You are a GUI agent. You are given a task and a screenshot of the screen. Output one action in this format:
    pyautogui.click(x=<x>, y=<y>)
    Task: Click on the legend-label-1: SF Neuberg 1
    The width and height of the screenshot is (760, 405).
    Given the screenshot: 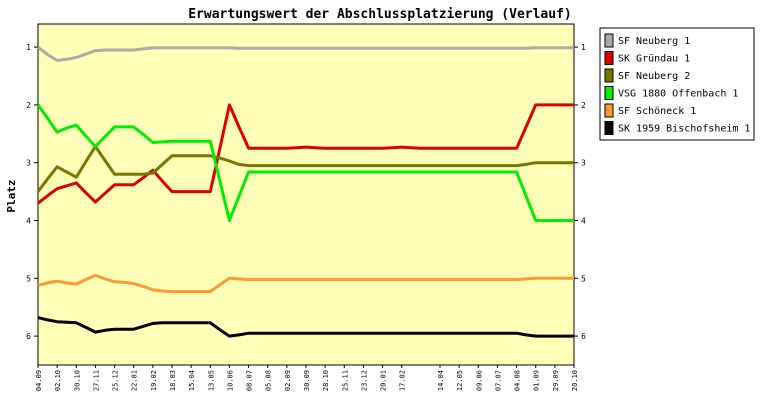 What is the action you would take?
    pyautogui.click(x=654, y=41)
    